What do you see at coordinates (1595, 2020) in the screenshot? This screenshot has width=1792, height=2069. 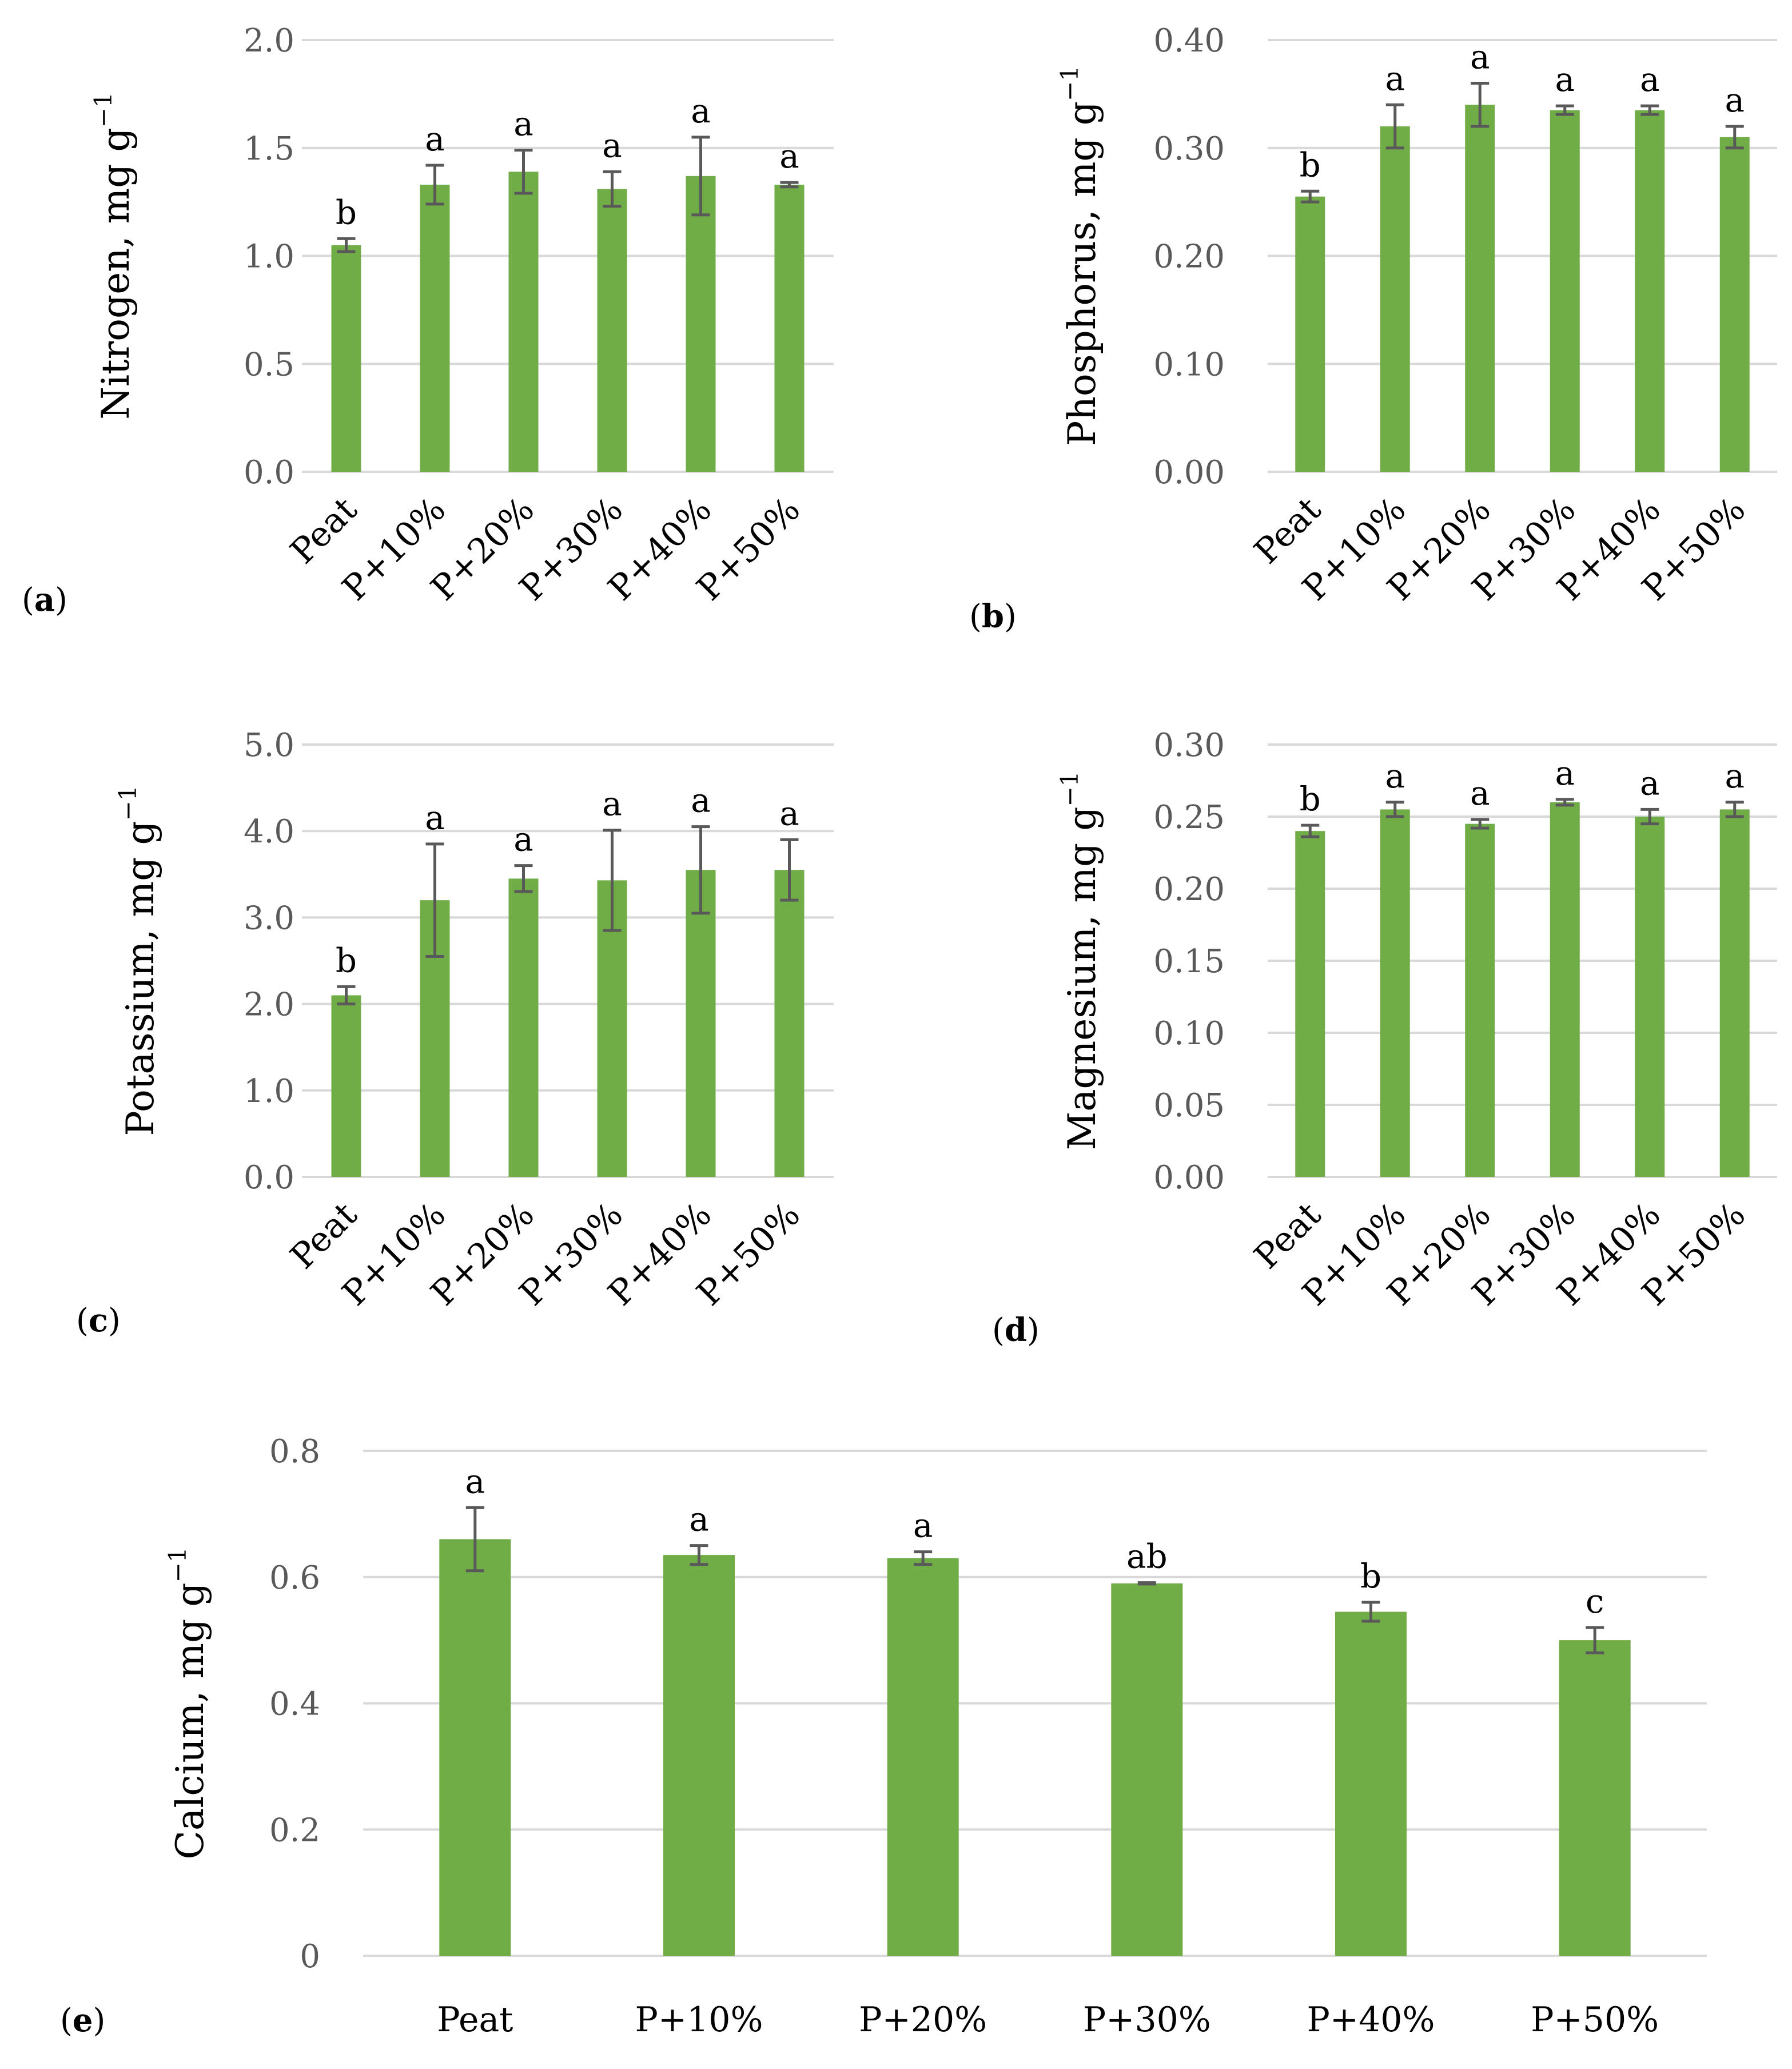 I see `x-tick-label: P+50%` at bounding box center [1595, 2020].